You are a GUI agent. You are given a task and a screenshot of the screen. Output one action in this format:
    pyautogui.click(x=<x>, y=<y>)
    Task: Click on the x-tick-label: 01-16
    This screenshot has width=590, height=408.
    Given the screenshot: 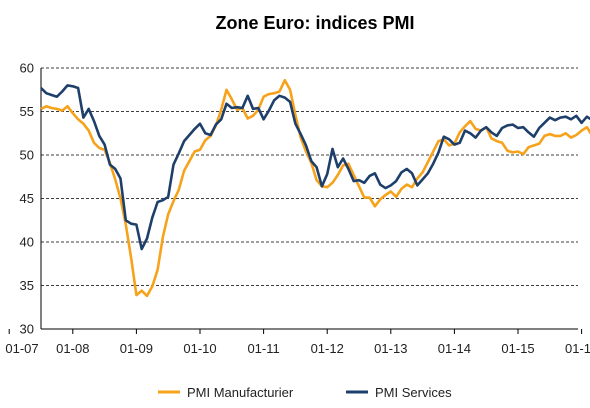 What is the action you would take?
    pyautogui.click(x=577, y=348)
    